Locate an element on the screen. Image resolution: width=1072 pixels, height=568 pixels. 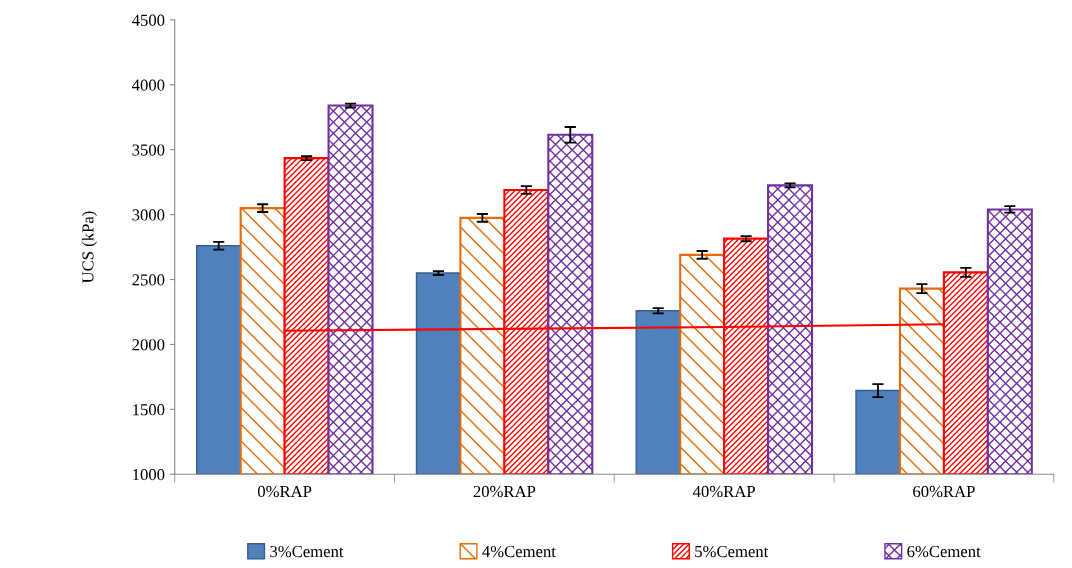
legend-label: 6%Cement is located at coordinates (944, 551).